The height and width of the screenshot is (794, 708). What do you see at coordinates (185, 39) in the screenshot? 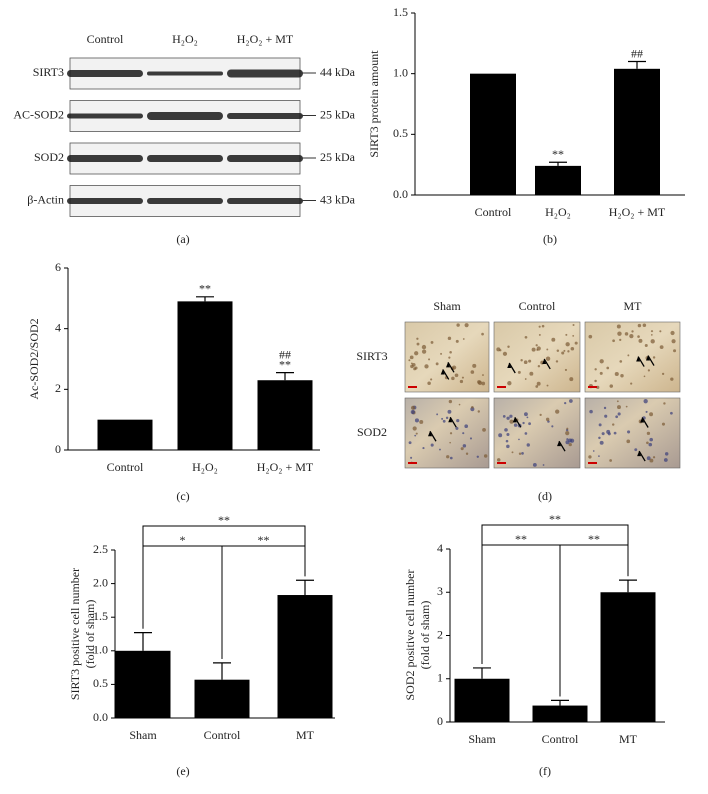
I see `lane-label: H₂O₂` at bounding box center [185, 39].